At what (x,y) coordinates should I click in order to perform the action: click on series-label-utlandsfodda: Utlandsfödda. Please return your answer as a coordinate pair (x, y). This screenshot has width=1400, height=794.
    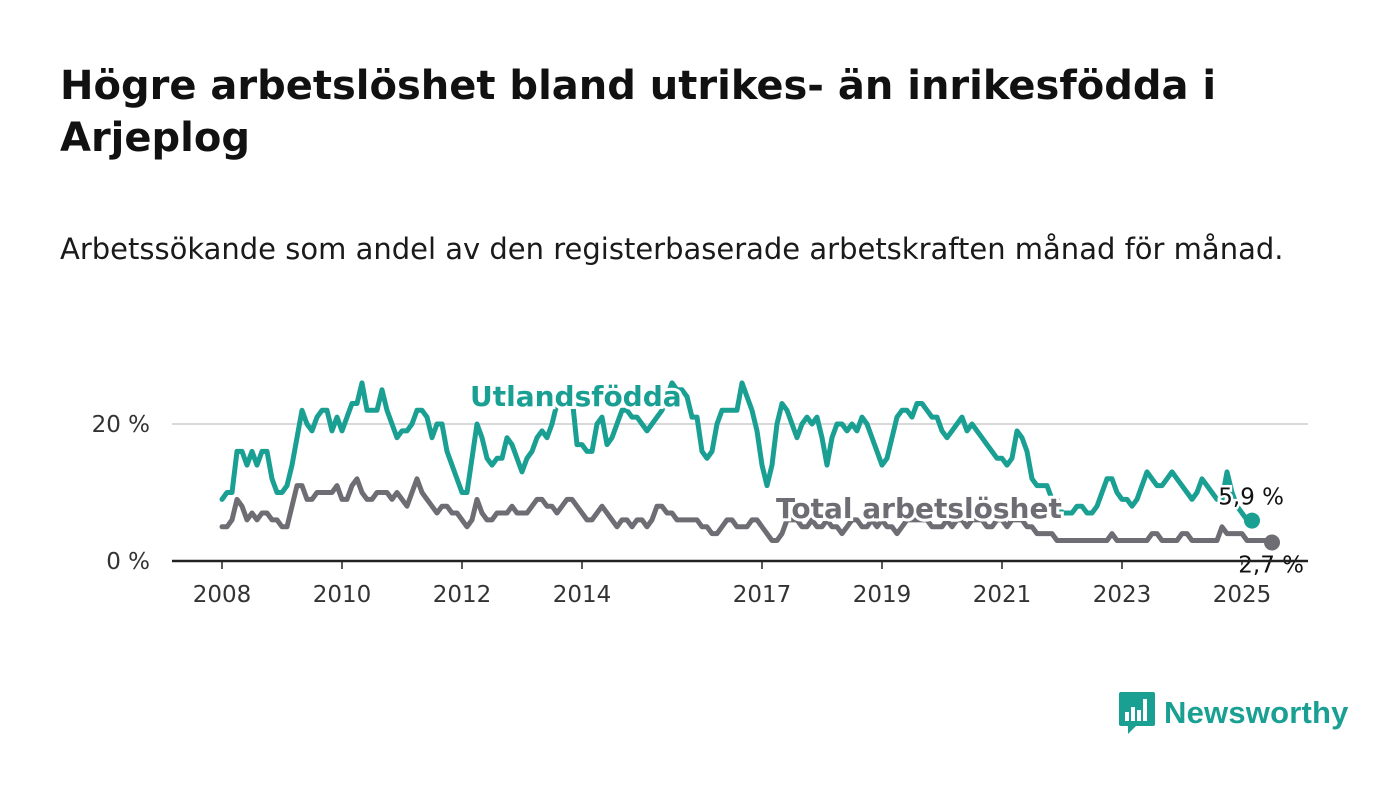
    Looking at the image, I should click on (576, 396).